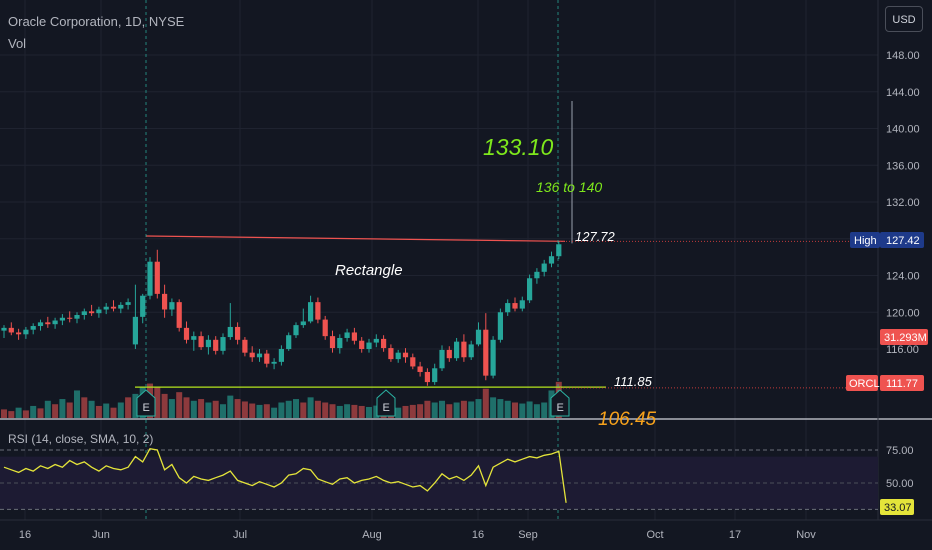 This screenshot has height=550, width=932. Describe the element at coordinates (96, 21) in the screenshot. I see `chart-title: Oracle Corporation, 1D, NYSE` at that location.